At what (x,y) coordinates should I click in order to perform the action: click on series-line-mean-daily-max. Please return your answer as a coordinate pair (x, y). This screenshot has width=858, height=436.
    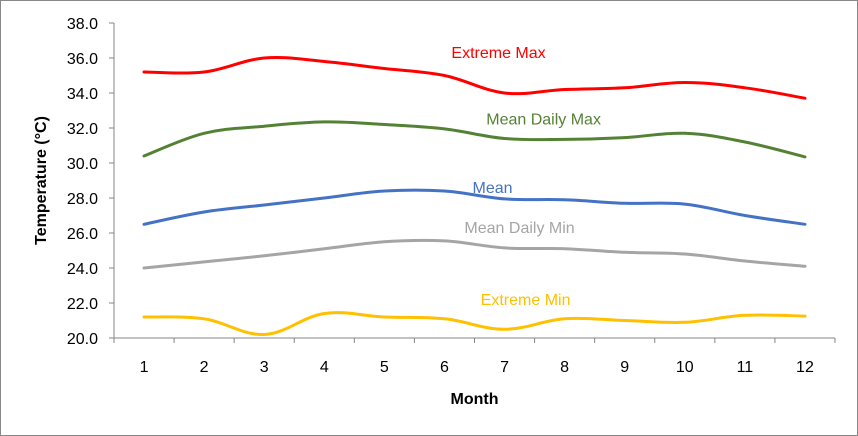
    Looking at the image, I should click on (474, 139).